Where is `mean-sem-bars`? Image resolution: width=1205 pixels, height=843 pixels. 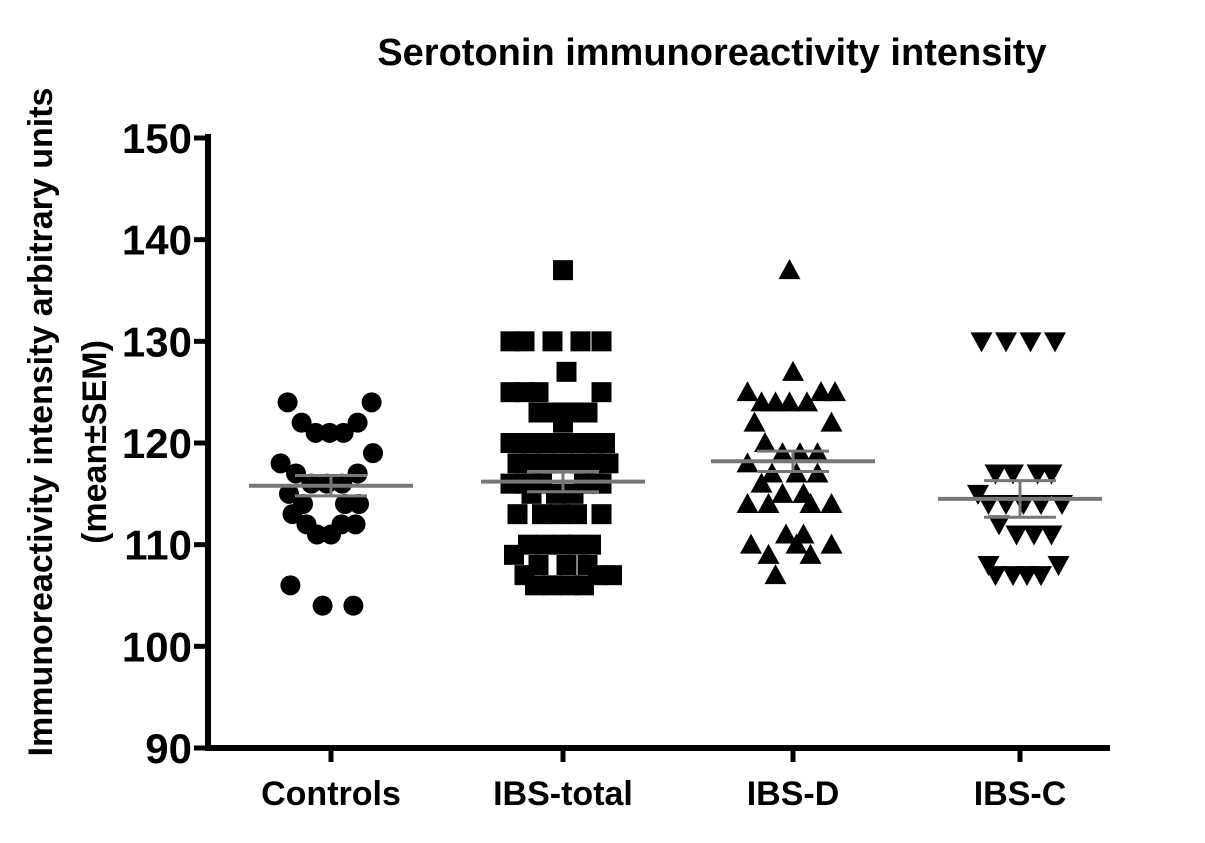
mean-sem-bars is located at coordinates (675, 484).